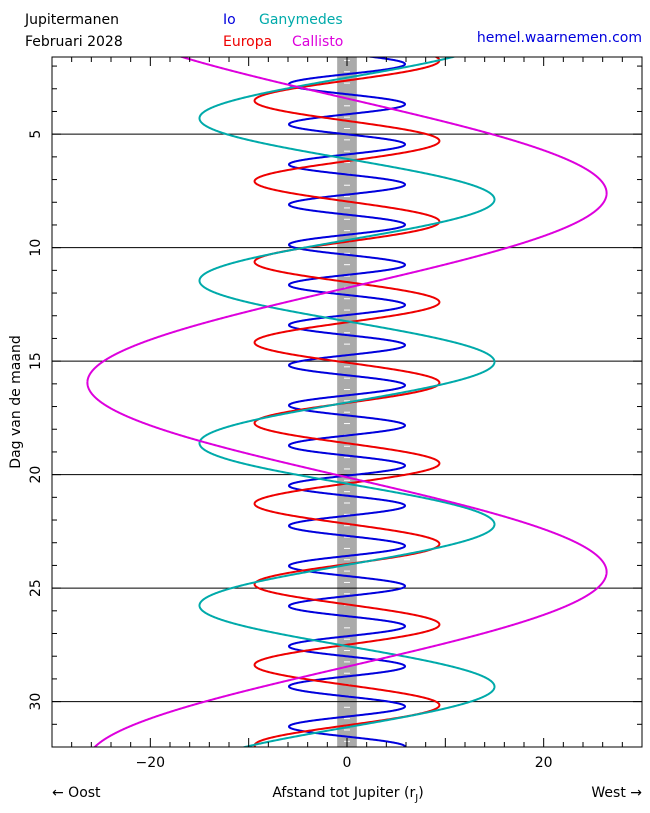  Describe the element at coordinates (36, 588) in the screenshot. I see `y-tick-label: 25` at that location.